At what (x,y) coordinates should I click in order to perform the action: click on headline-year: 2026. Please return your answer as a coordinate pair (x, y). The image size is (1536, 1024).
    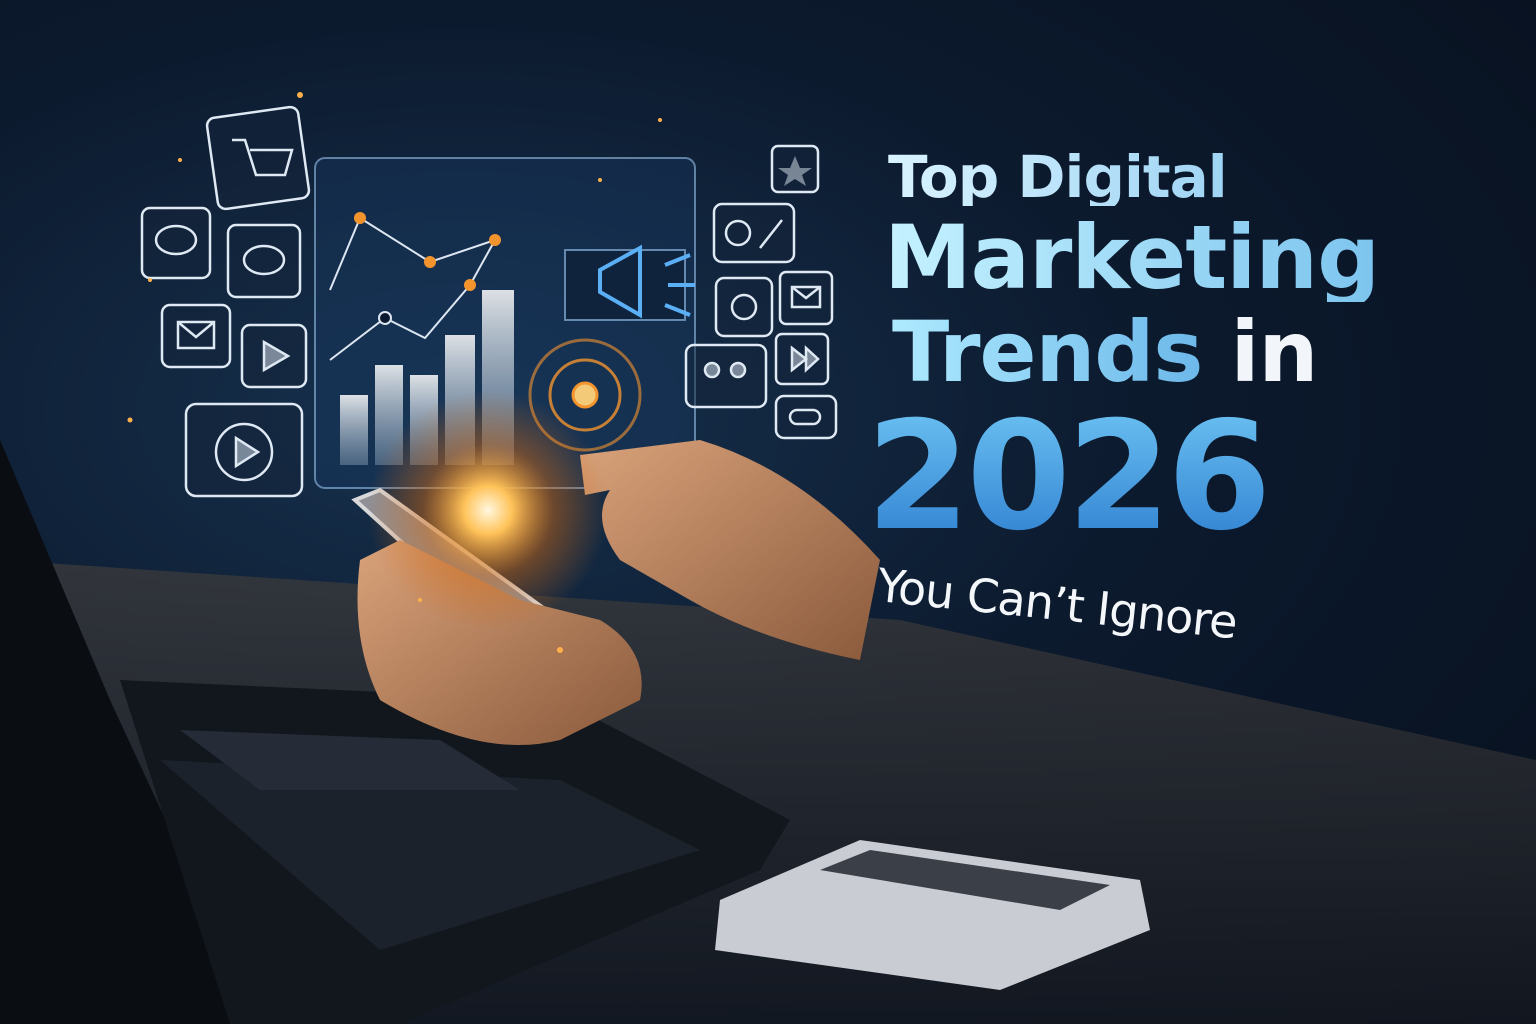
    Looking at the image, I should click on (1068, 477).